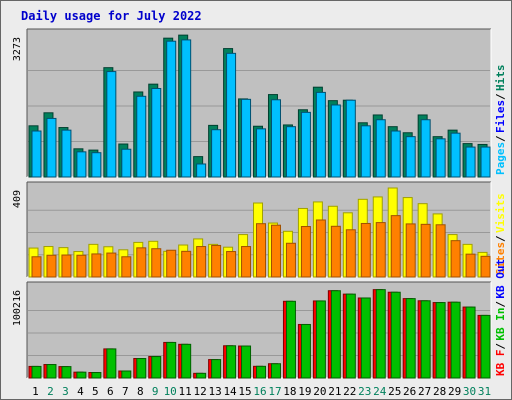 The width and height of the screenshot is (512, 400). Describe the element at coordinates (95, 391) in the screenshot. I see `x-axis-day-label: 5` at that location.